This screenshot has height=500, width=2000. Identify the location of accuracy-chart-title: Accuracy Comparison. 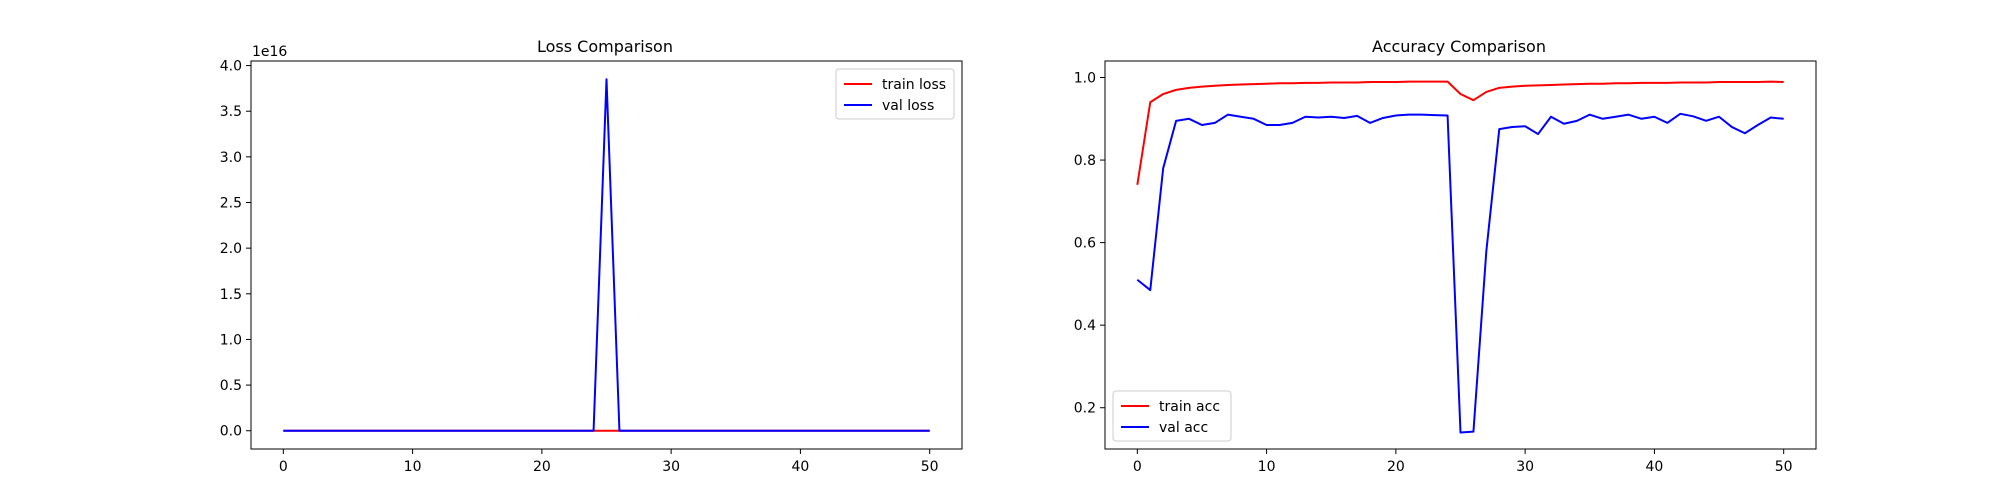
(1459, 46).